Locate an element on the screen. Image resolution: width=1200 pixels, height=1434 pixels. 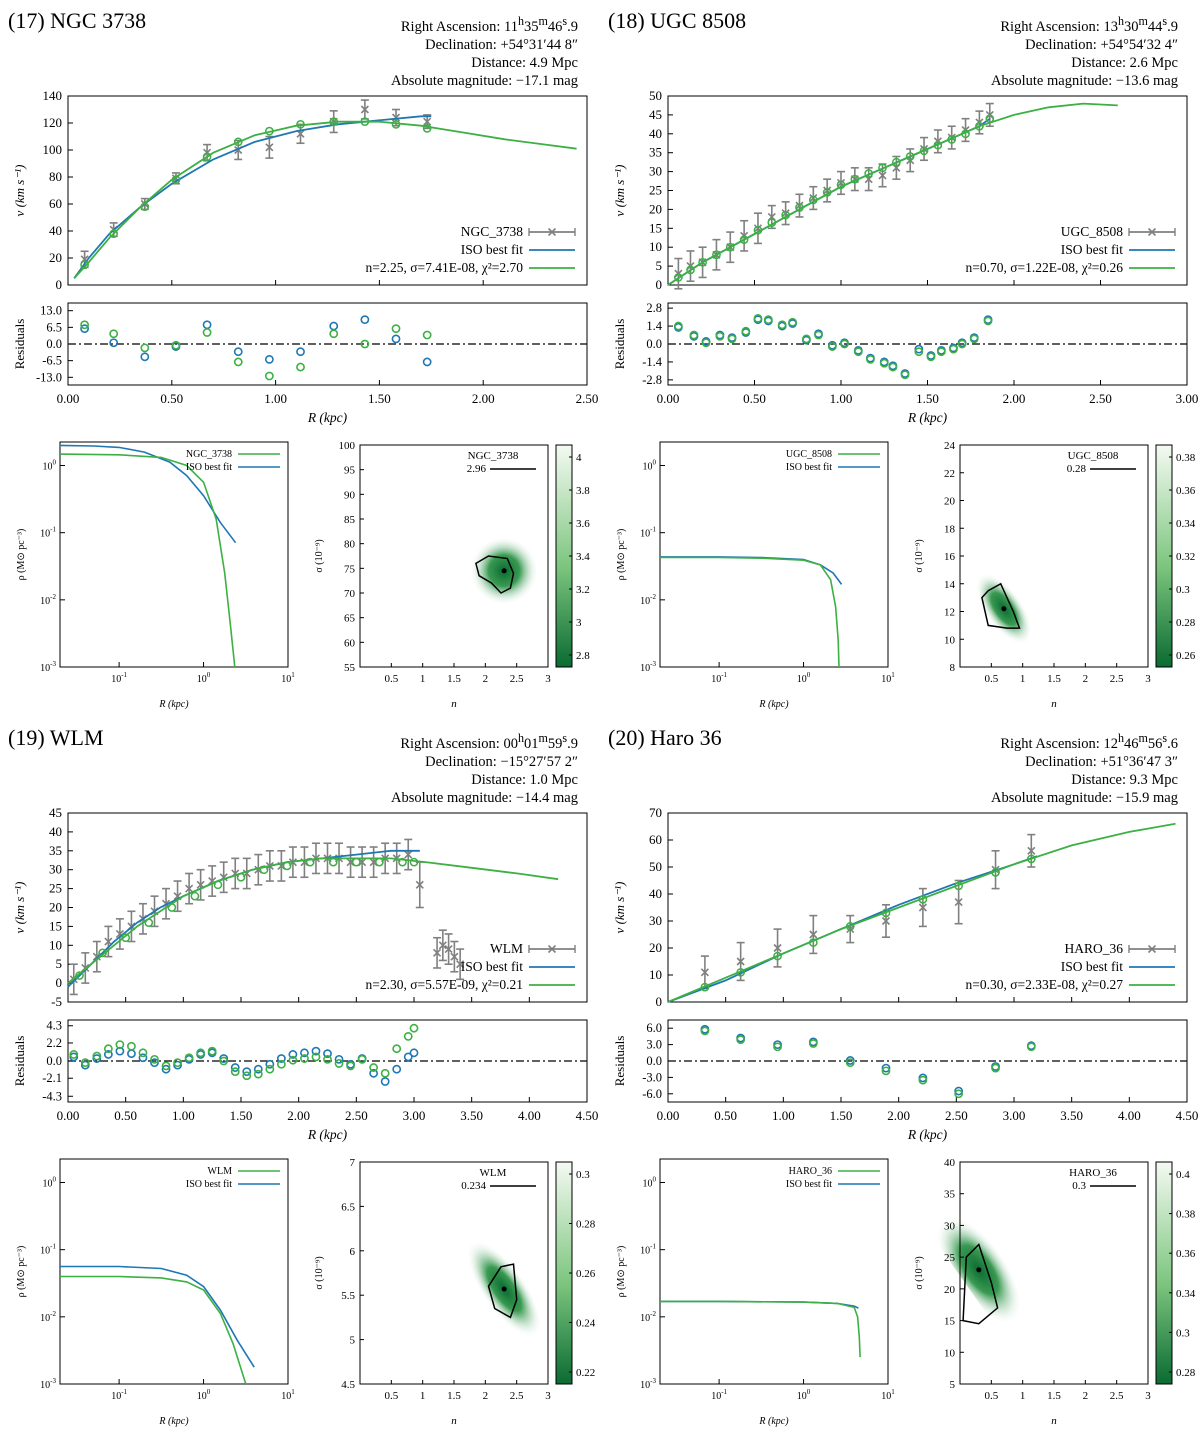
y-tick-label: -1.4 is located at coordinates (652, 362).